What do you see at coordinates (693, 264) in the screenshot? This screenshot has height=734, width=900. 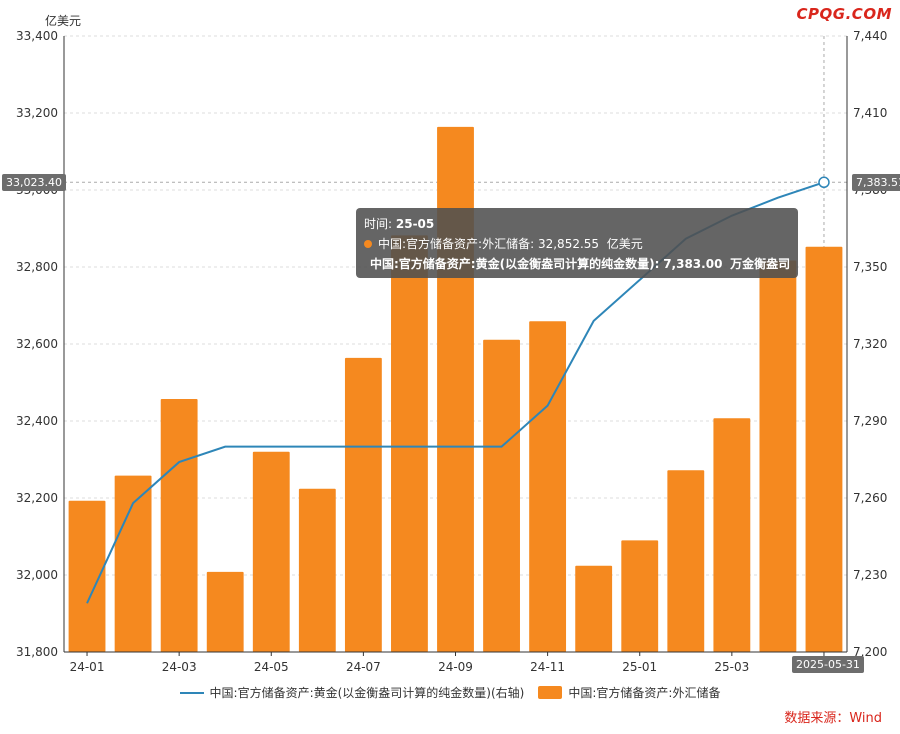 I see `tooltip-gold-value: 7,383.00` at bounding box center [693, 264].